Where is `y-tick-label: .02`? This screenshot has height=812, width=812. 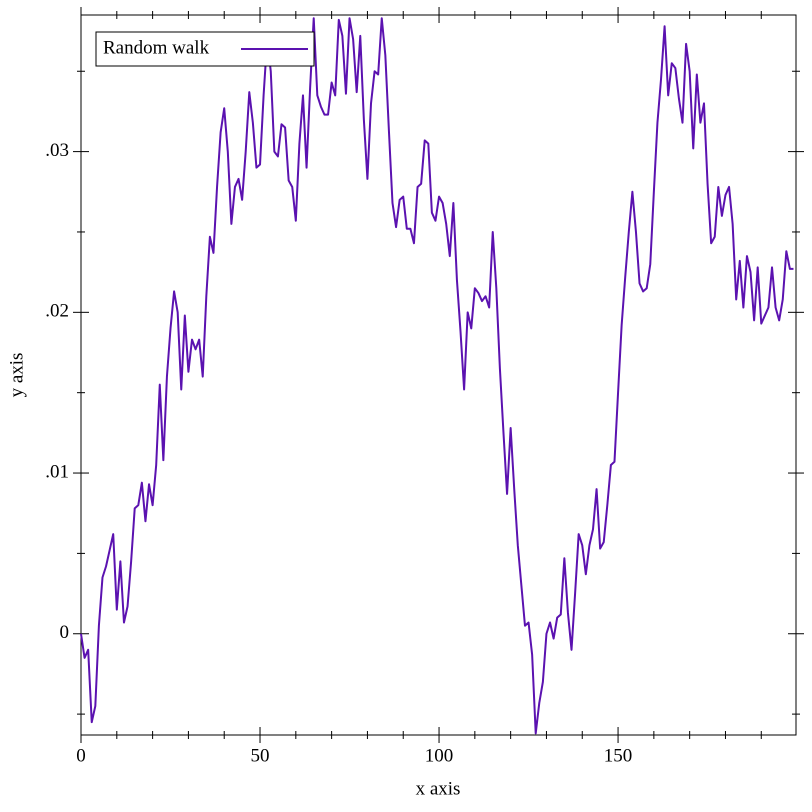
y-tick-label: .02 is located at coordinates (57, 311).